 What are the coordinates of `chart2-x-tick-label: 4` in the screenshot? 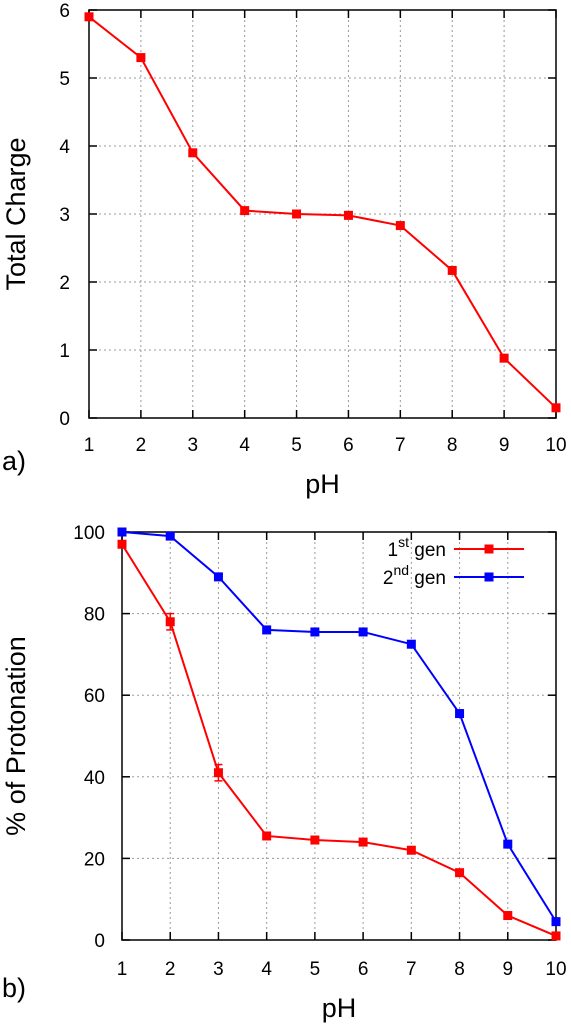 It's located at (266, 969).